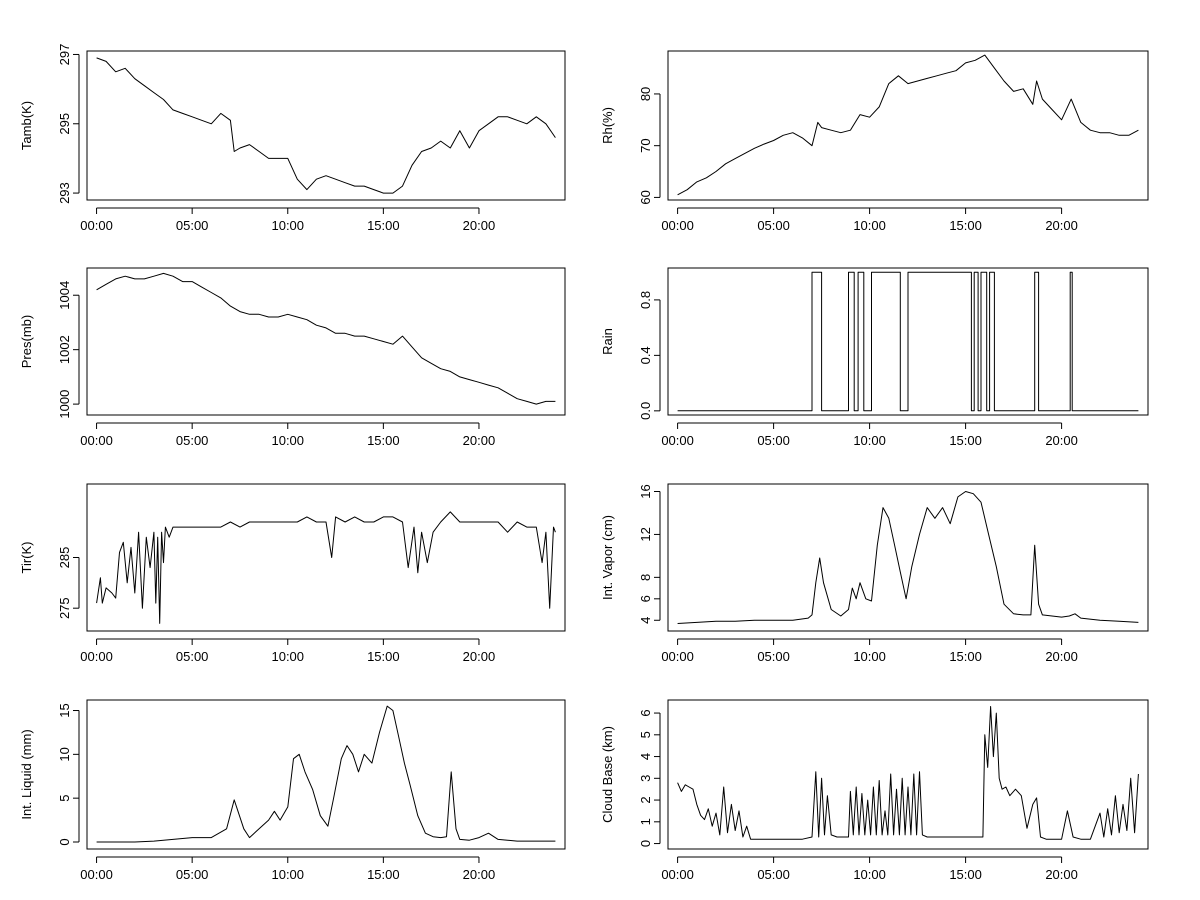  I want to click on y-tick-label: 0.8, so click(645, 300).